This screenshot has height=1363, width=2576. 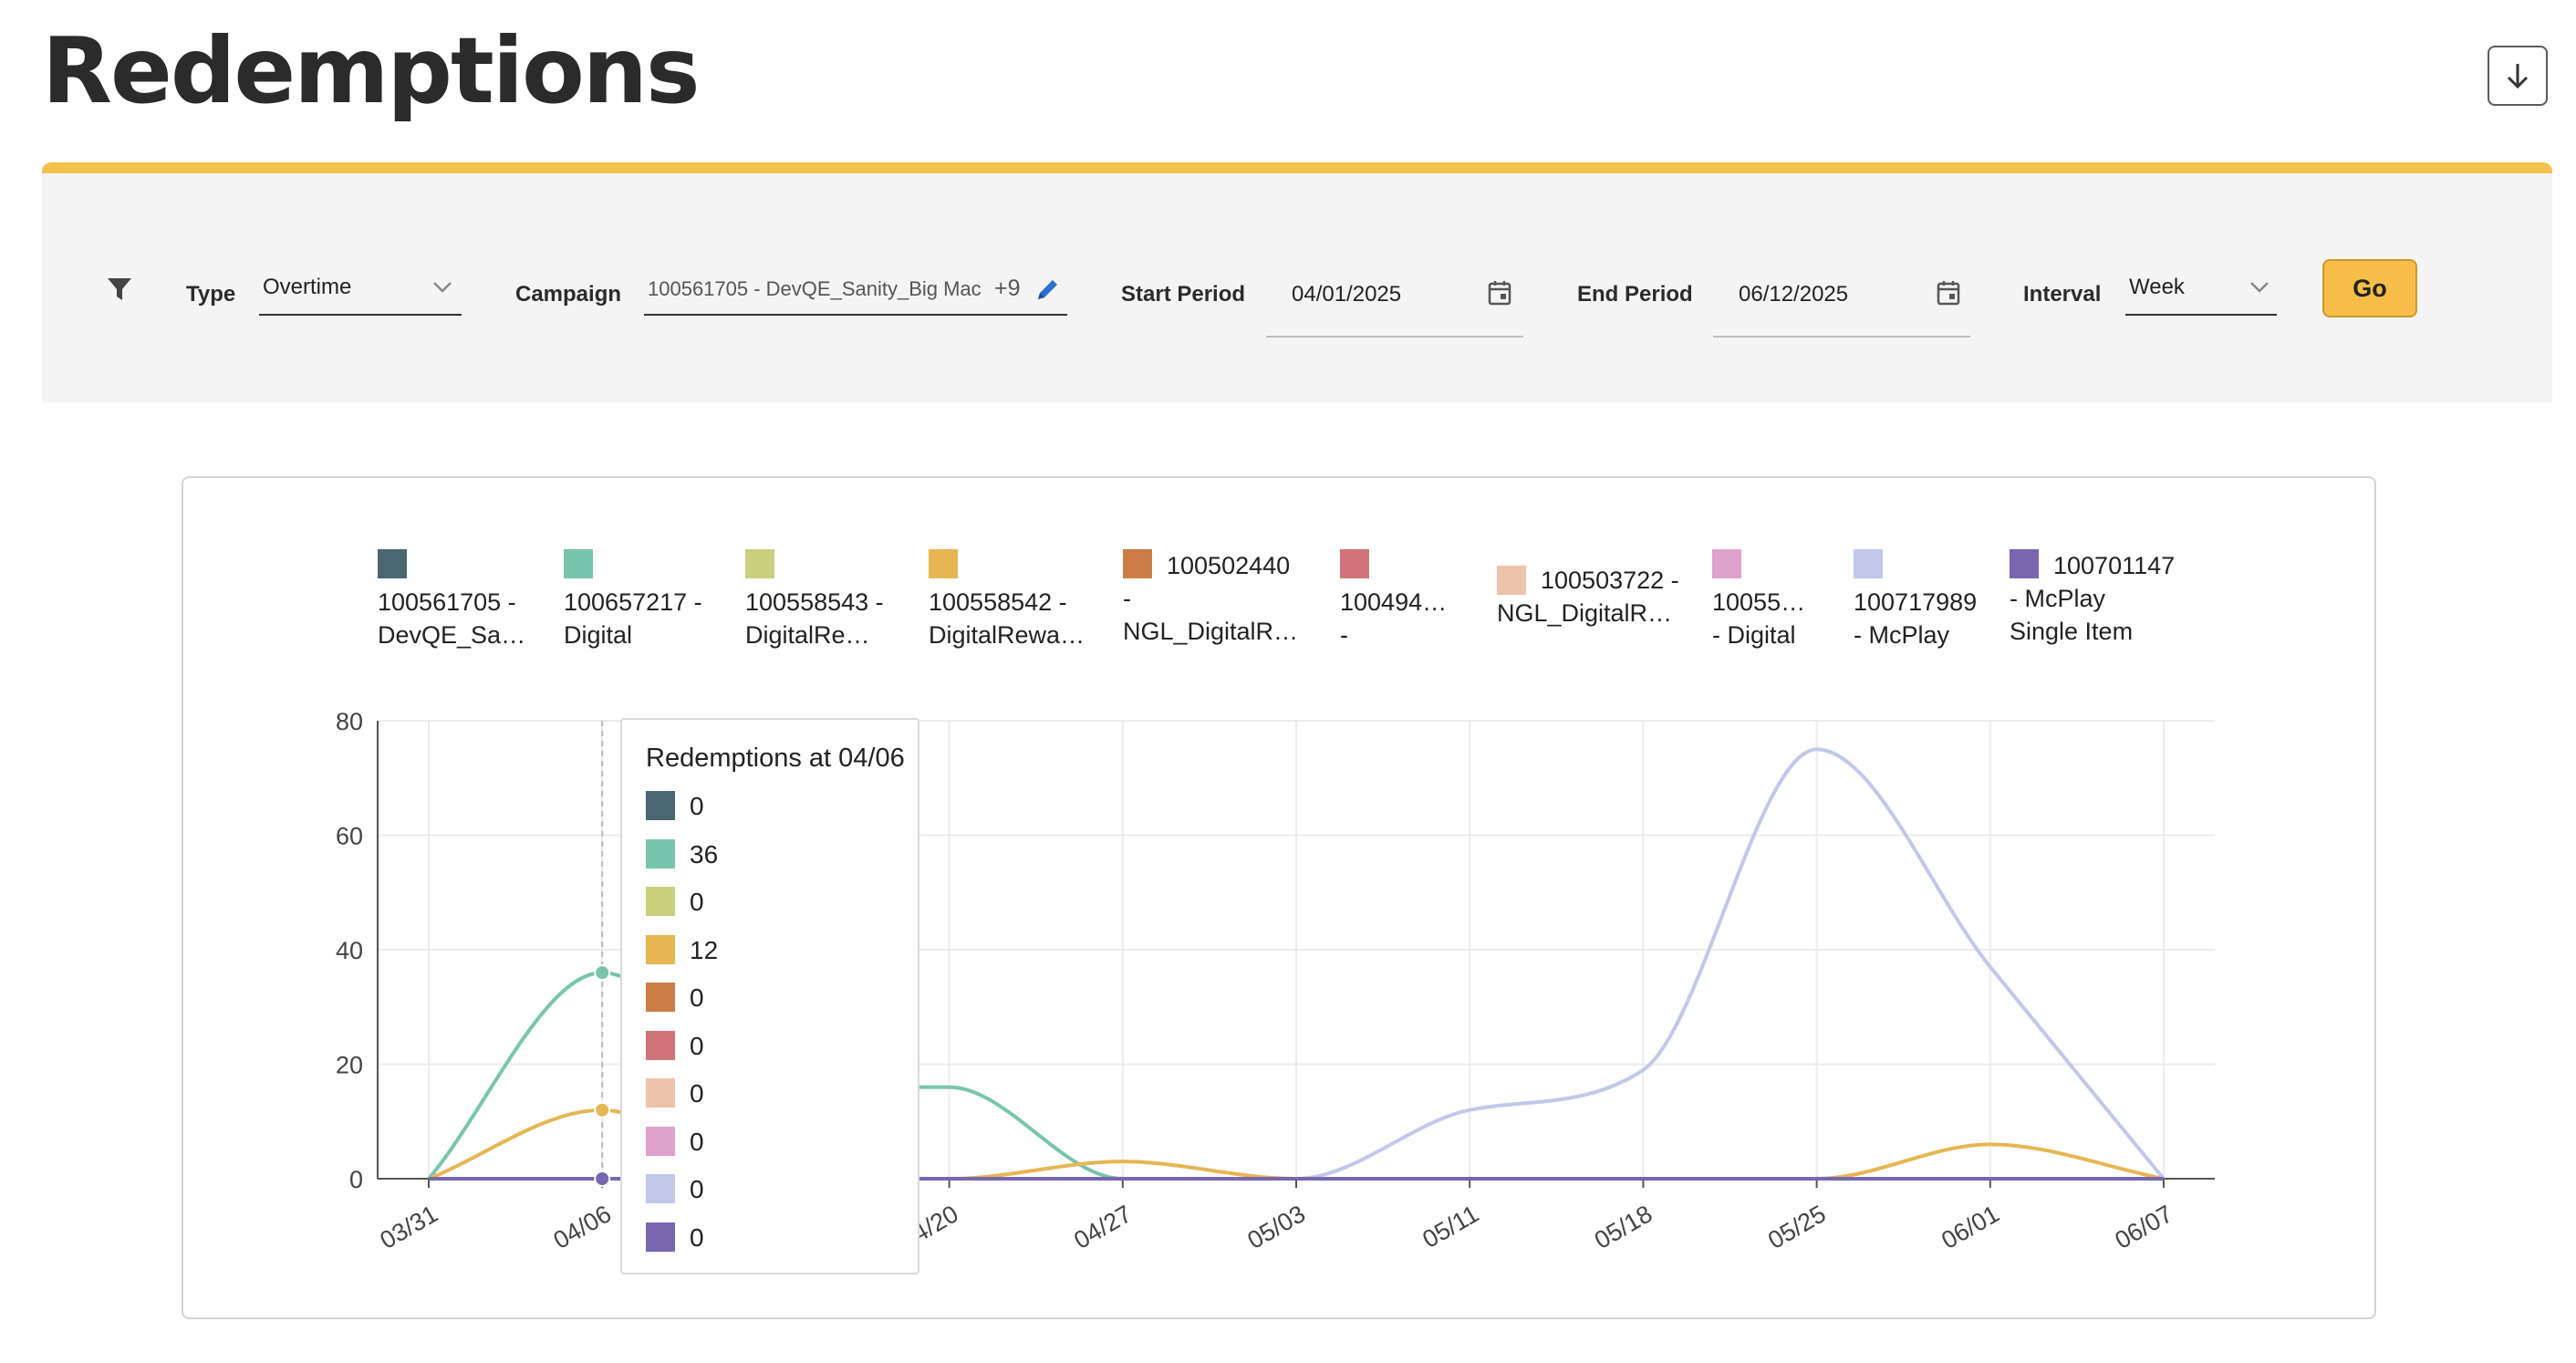 I want to click on start-period-input: 04/01/2025, so click(x=1394, y=297).